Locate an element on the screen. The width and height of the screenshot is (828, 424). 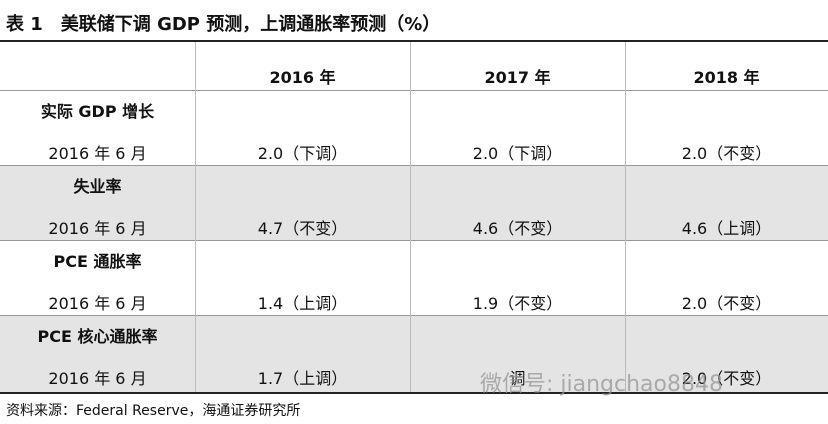
bottom-rule is located at coordinates (414, 393).